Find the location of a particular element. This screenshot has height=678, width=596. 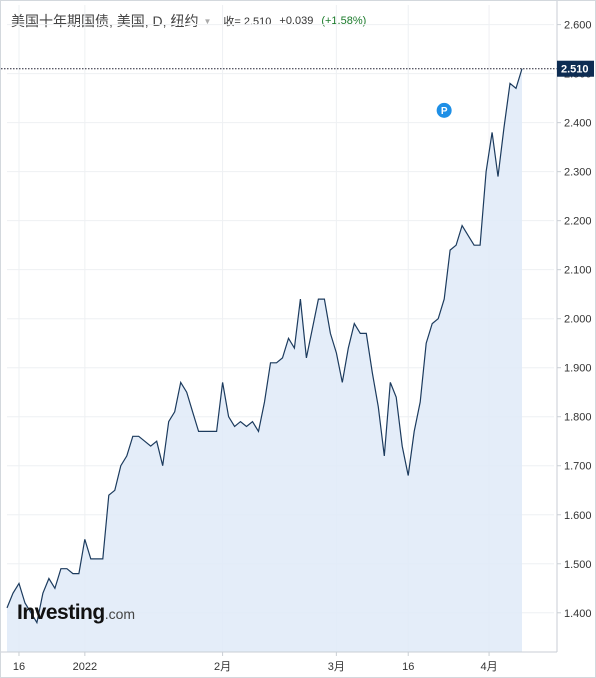

x-axis: 16 2022 2月 3月 16 4月 is located at coordinates (279, 662).